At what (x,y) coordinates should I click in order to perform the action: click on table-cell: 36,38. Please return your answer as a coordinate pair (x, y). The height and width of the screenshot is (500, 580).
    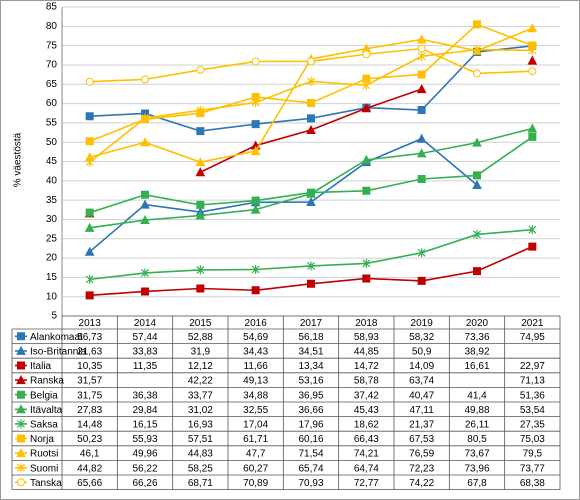
    Looking at the image, I should click on (144, 395).